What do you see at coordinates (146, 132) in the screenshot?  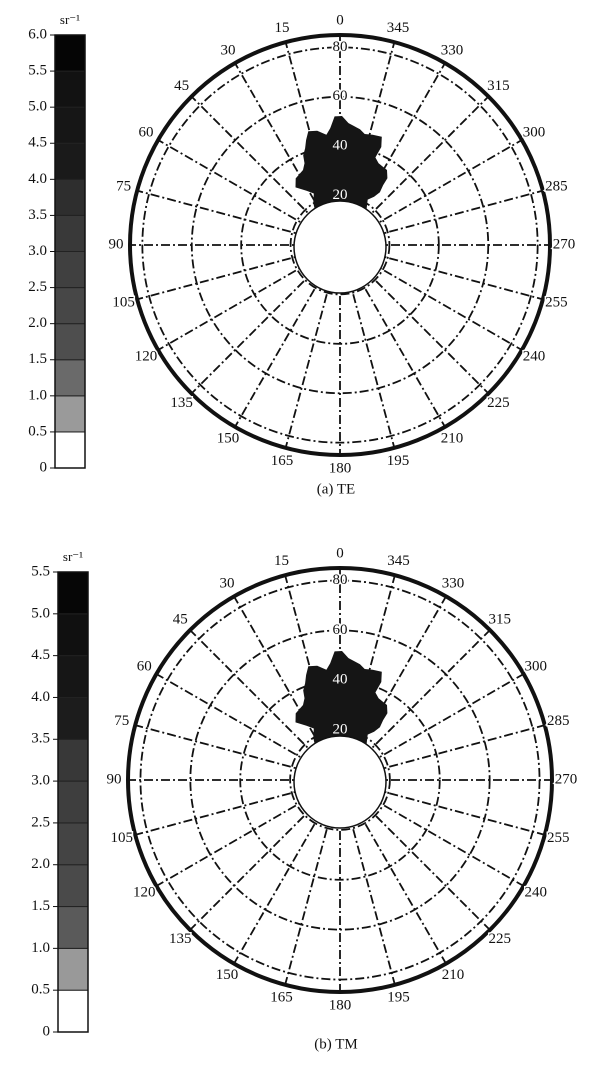 I see `theta-tick-label: 60` at bounding box center [146, 132].